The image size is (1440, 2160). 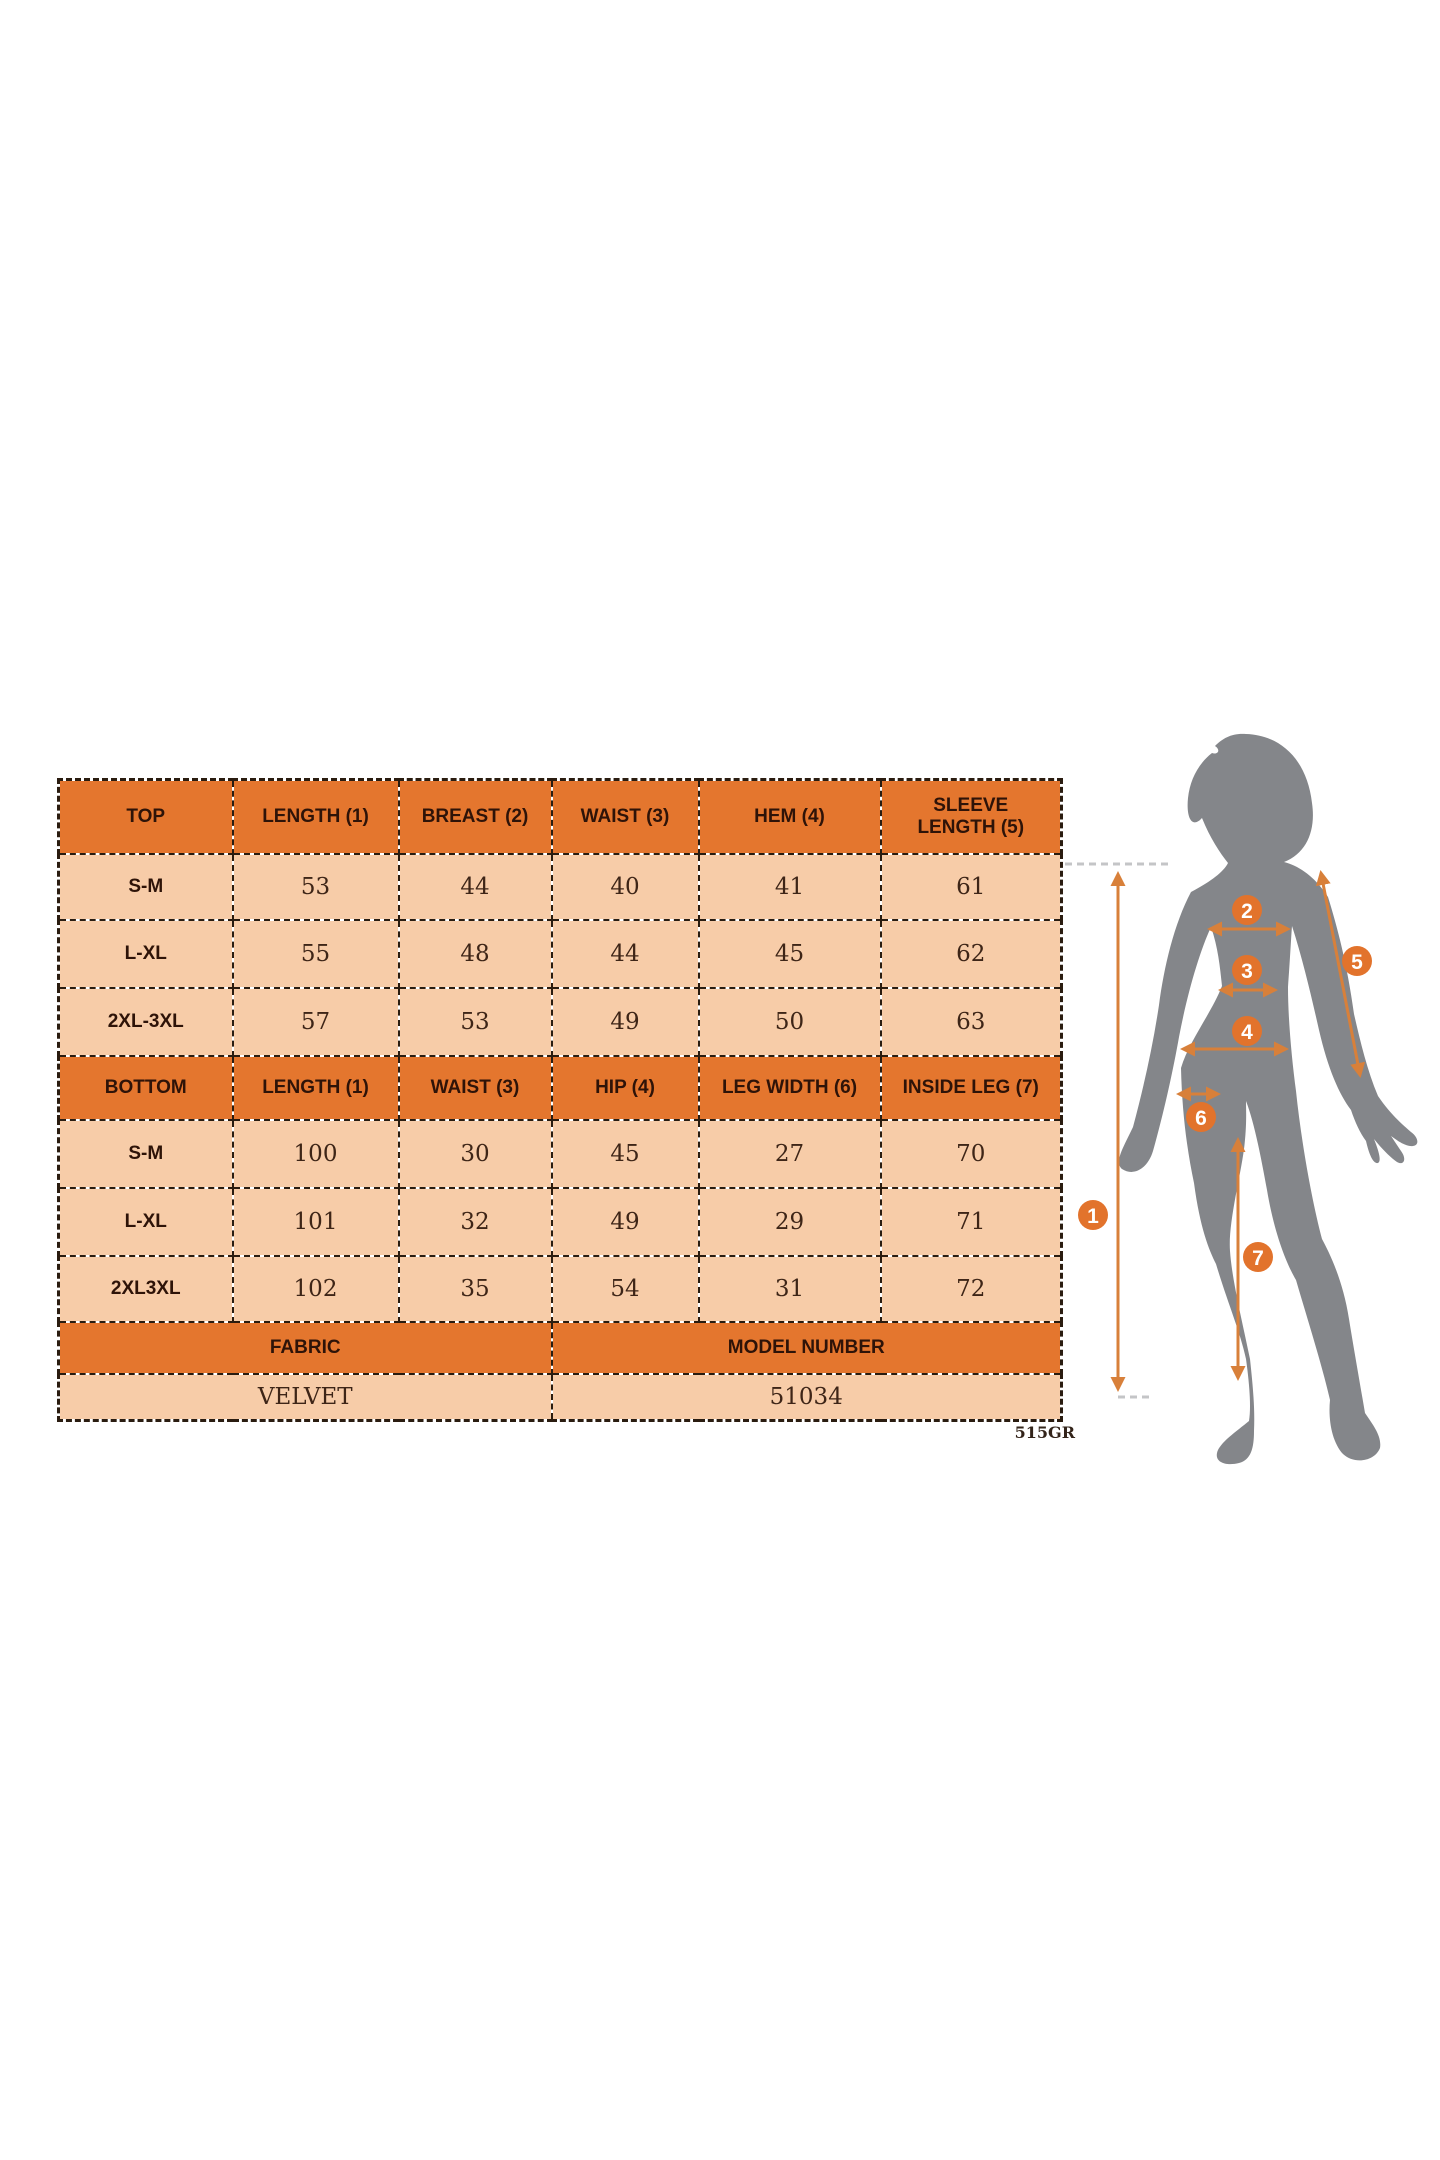 I want to click on svg-text: 2, so click(x=1247, y=911).